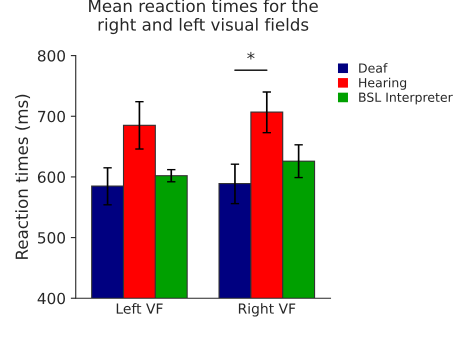 The height and width of the screenshot is (337, 459). I want to click on annotation: *, so click(251, 56).